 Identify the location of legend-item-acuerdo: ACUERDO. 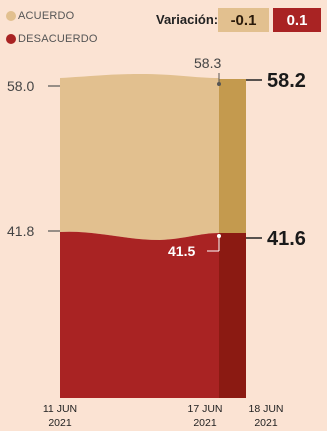
(40, 16).